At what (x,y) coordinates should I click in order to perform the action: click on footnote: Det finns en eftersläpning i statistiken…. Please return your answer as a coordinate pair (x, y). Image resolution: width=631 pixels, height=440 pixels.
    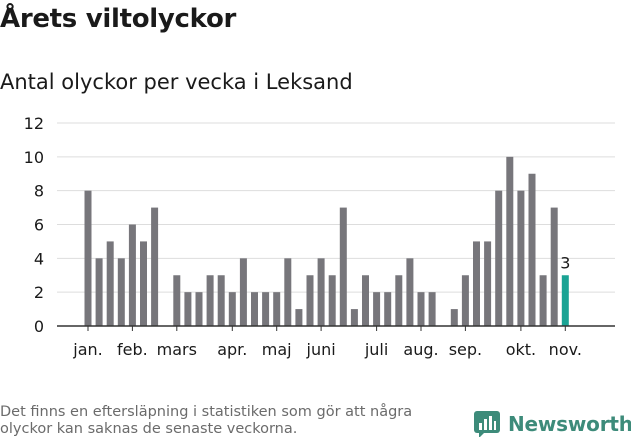
    Looking at the image, I should click on (206, 420).